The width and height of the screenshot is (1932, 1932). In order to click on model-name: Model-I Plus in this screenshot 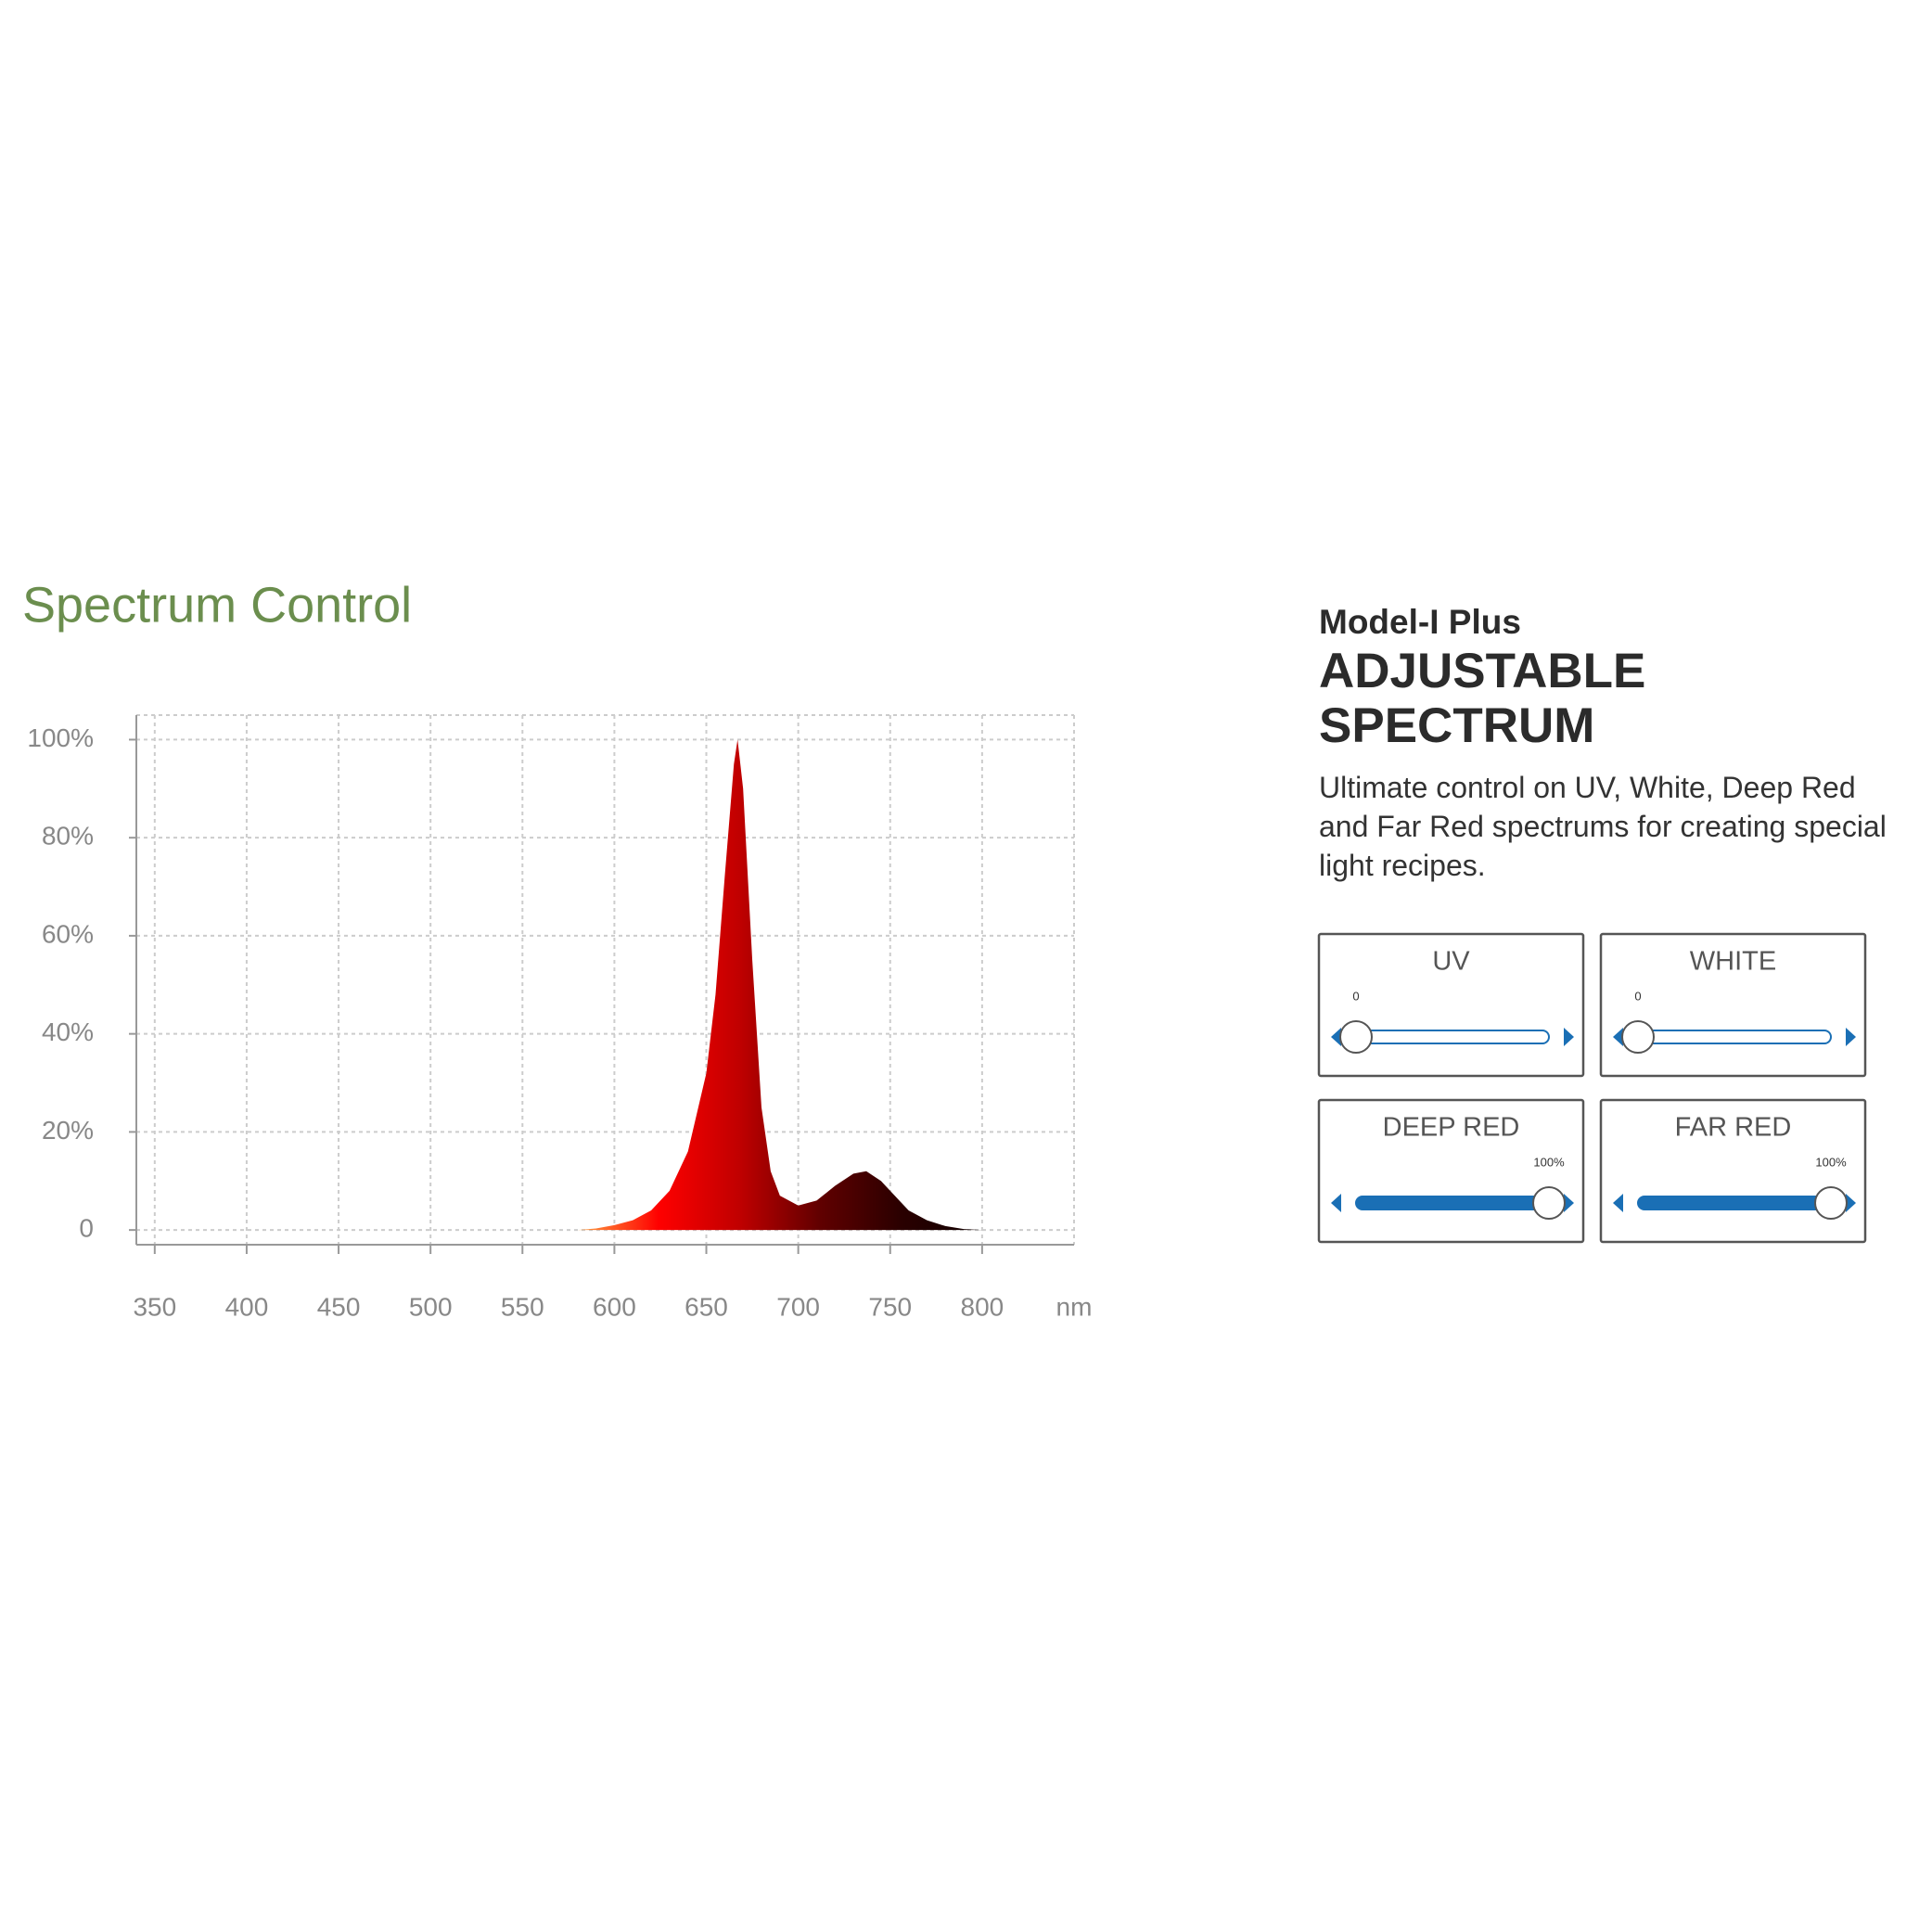, I will do `click(1420, 622)`.